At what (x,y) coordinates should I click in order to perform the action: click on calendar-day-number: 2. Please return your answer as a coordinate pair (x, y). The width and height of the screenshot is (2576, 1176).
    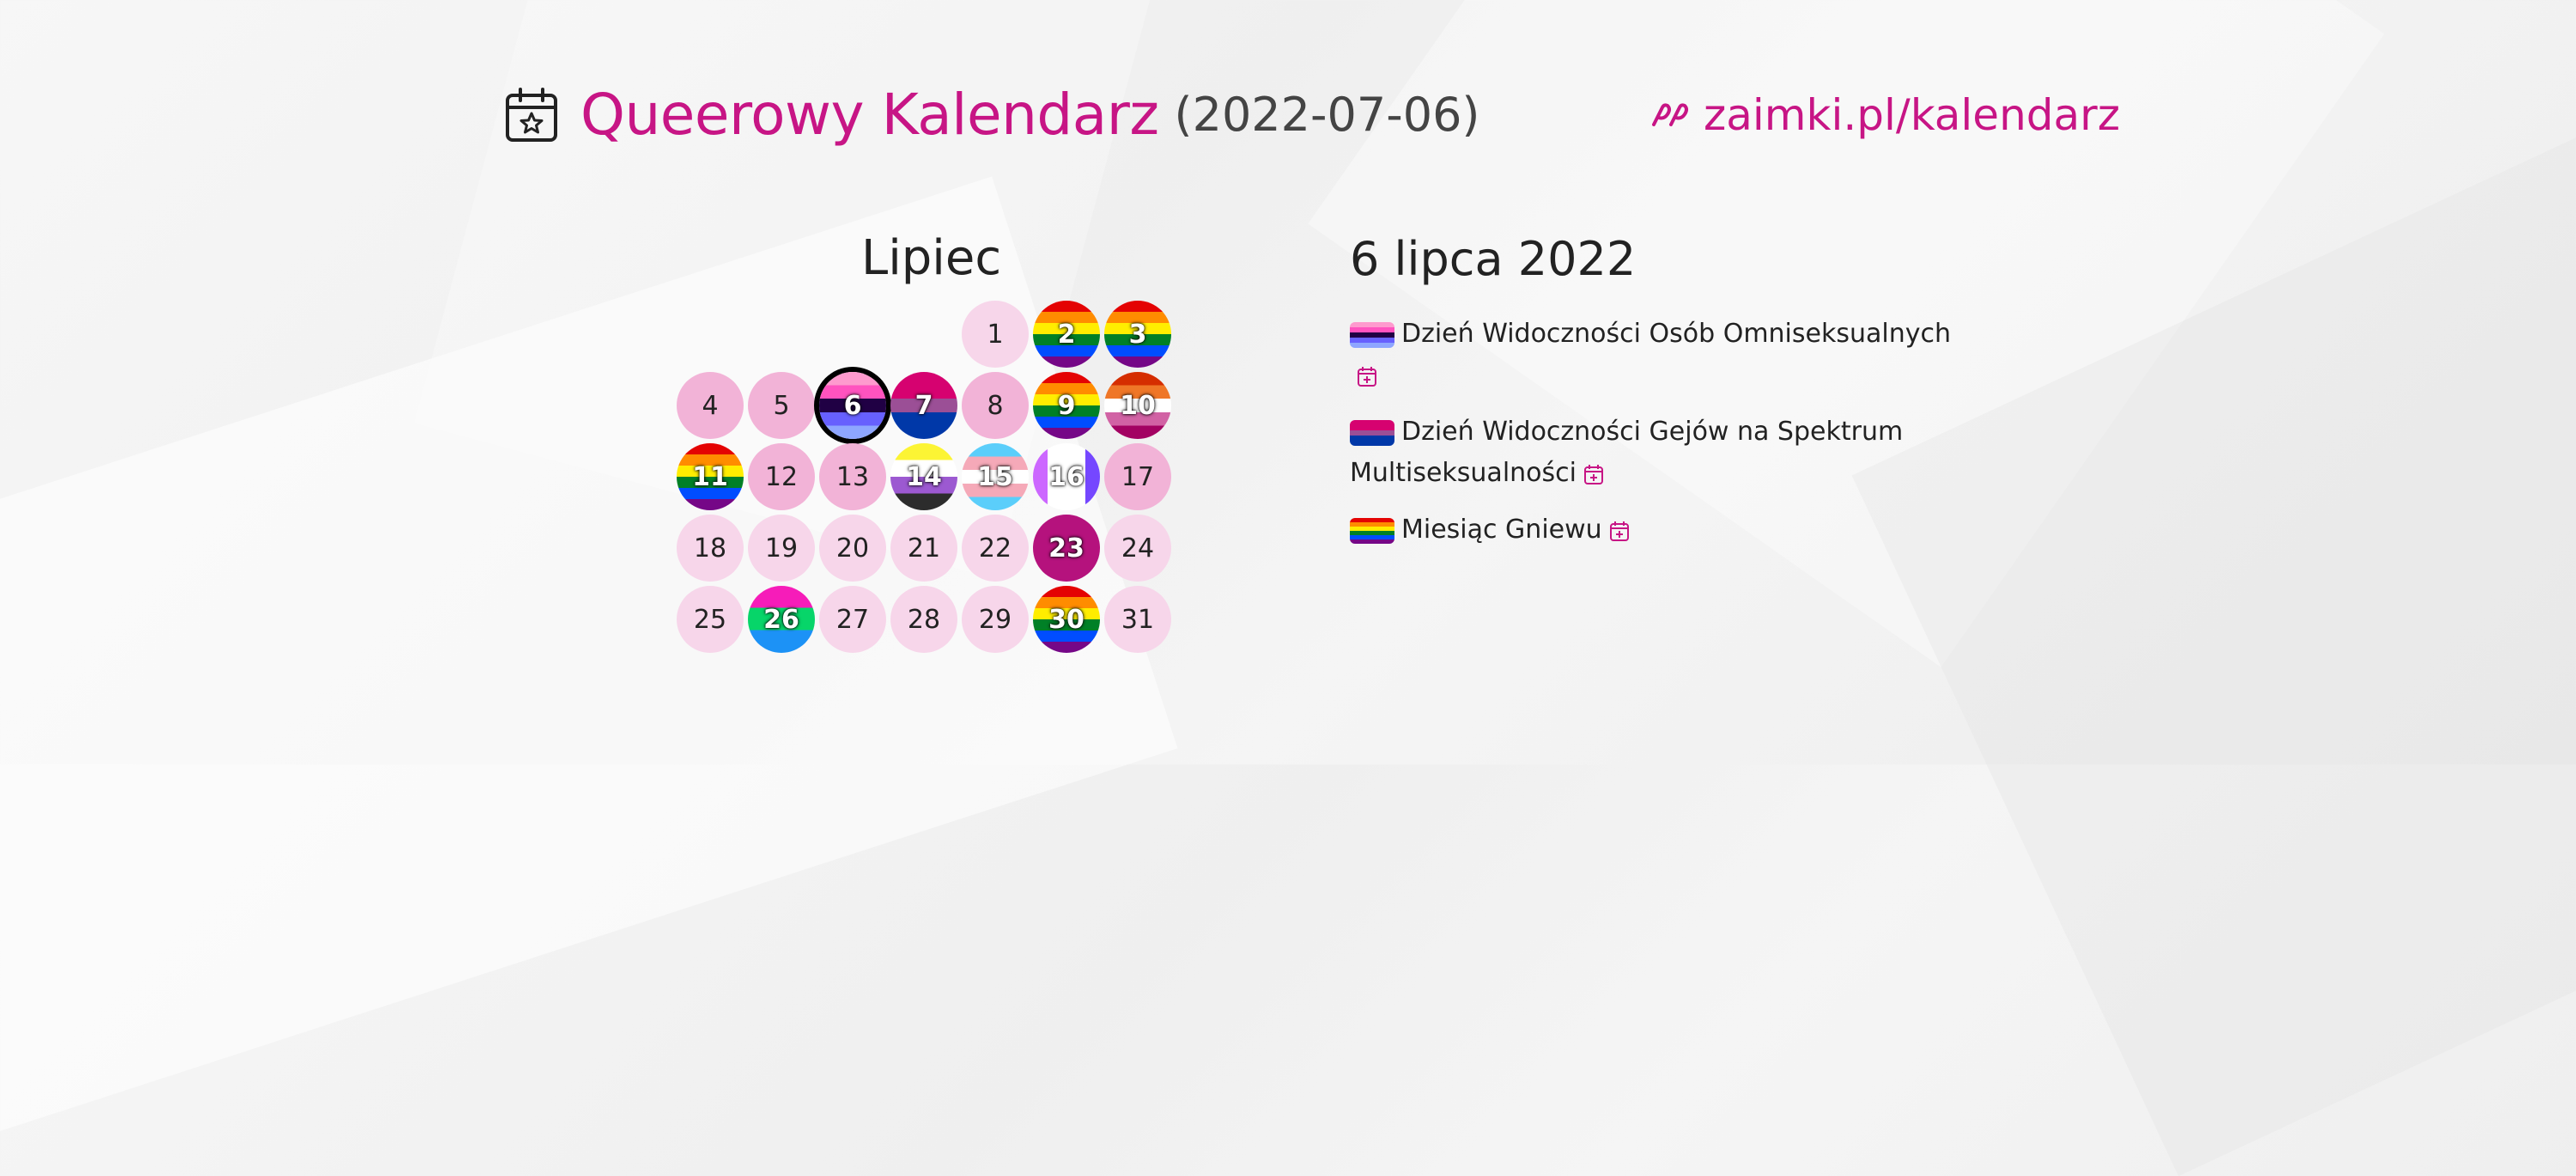
    Looking at the image, I should click on (1067, 334).